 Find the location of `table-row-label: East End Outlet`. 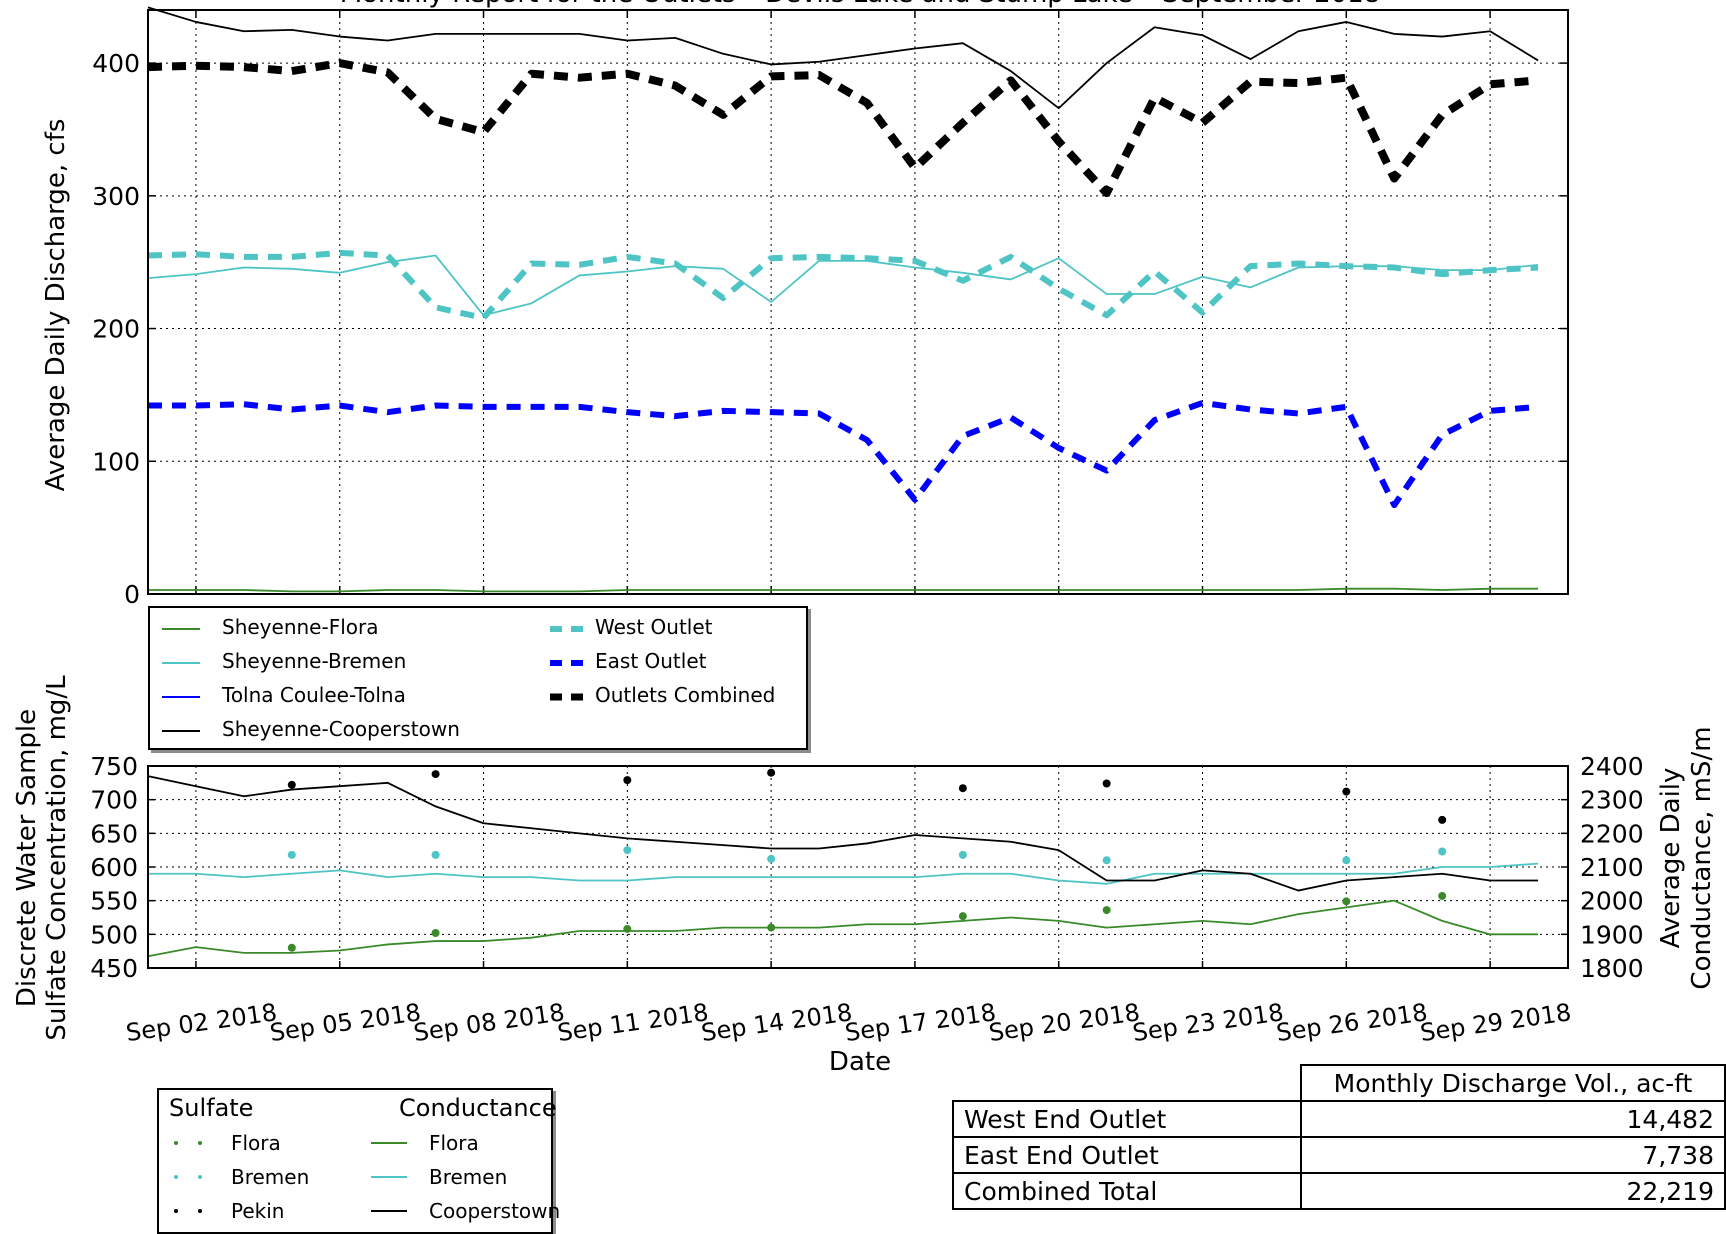

table-row-label: East End Outlet is located at coordinates (1127, 1155).